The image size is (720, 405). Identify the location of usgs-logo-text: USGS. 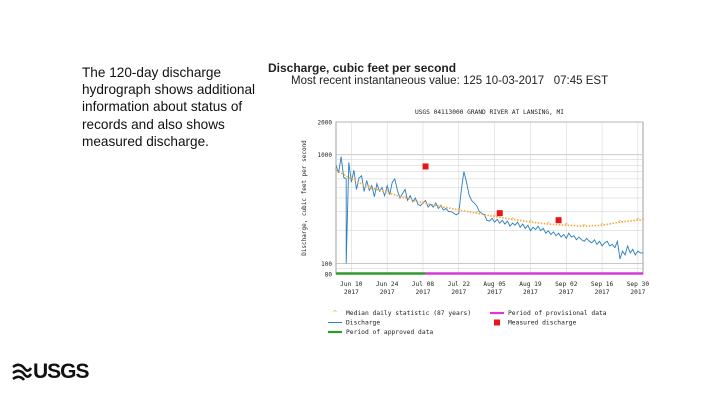
(61, 371).